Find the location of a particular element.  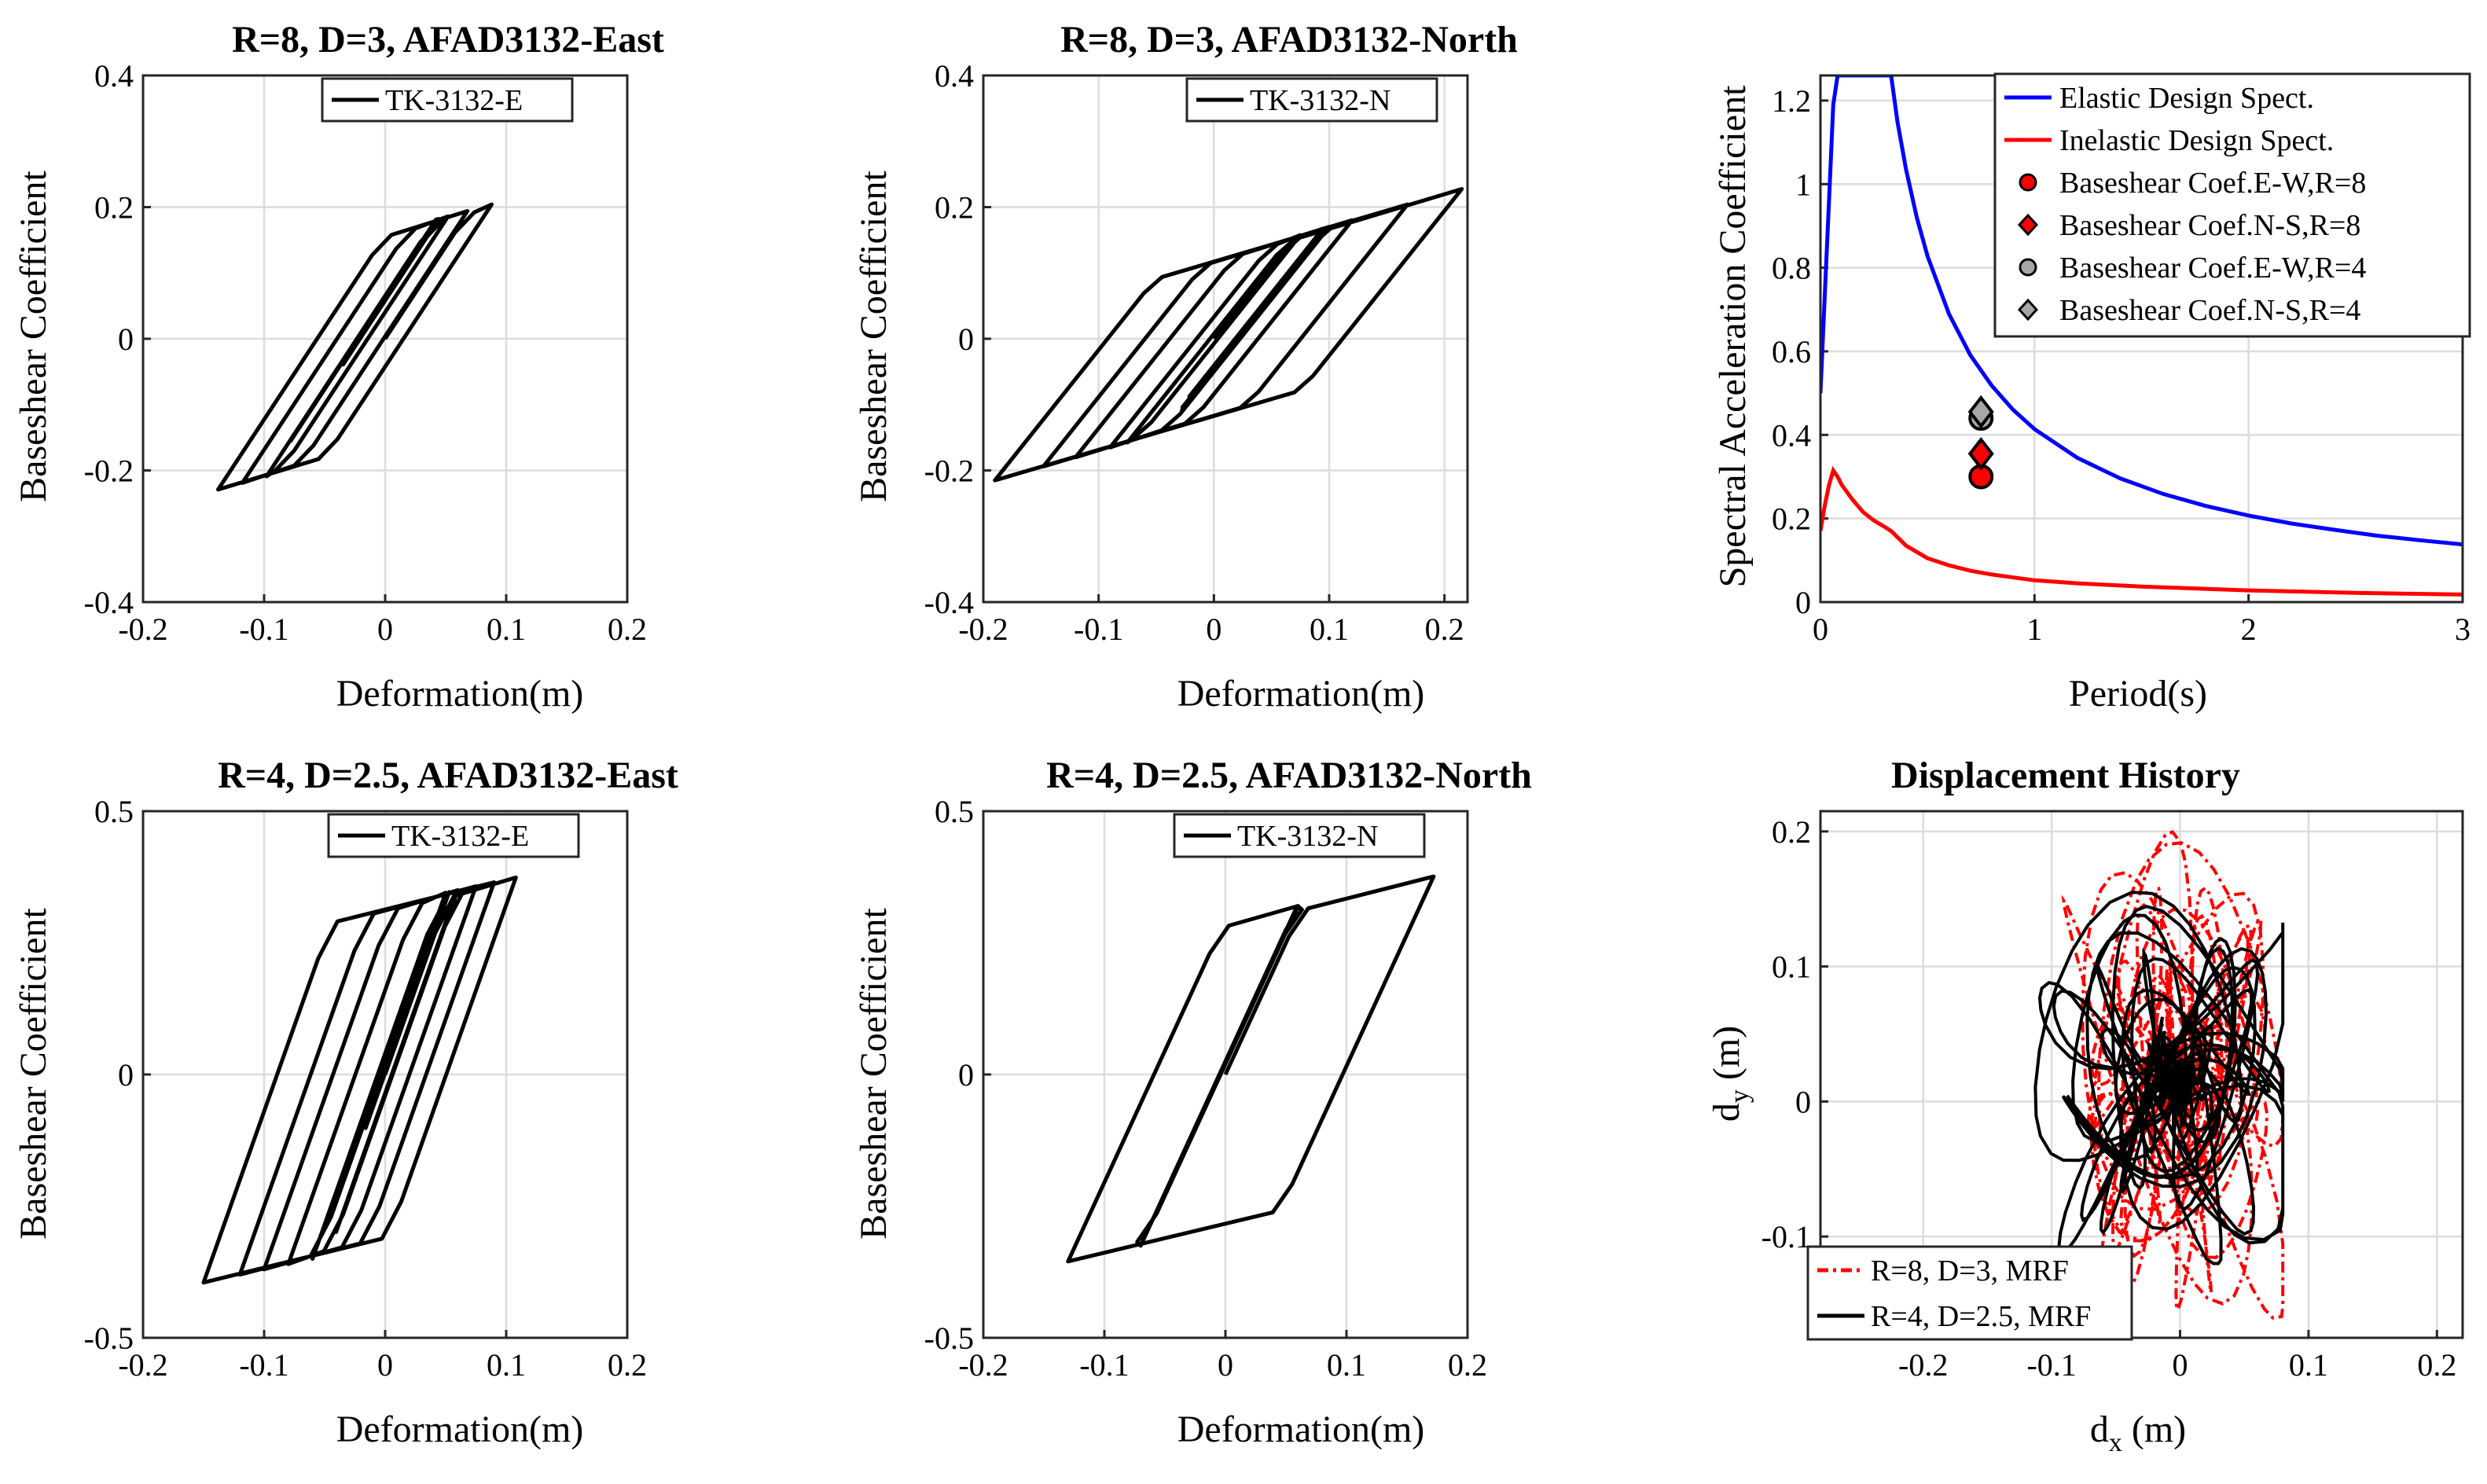

p1-ytick-label: 0 is located at coordinates (126, 339).